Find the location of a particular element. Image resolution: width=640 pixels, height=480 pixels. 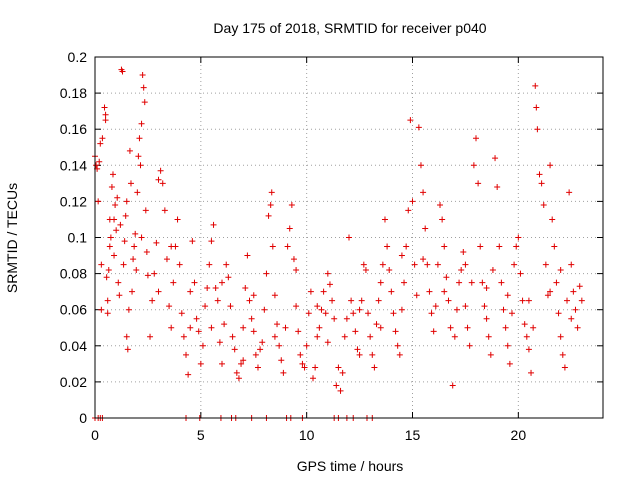

x-axis-label: GPS time / hours is located at coordinates (350, 466).